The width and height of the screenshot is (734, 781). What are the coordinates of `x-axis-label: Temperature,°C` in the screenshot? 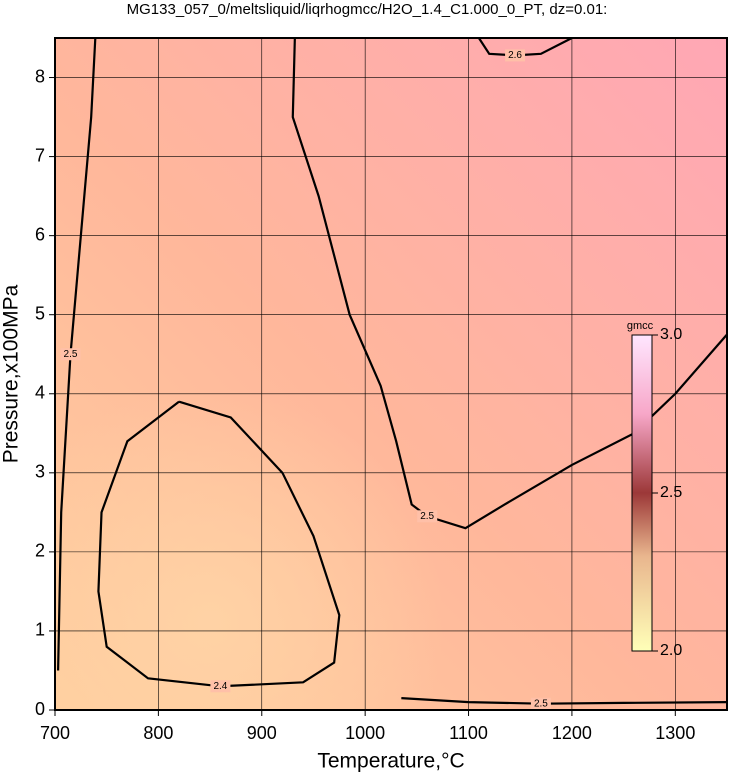 It's located at (390, 761).